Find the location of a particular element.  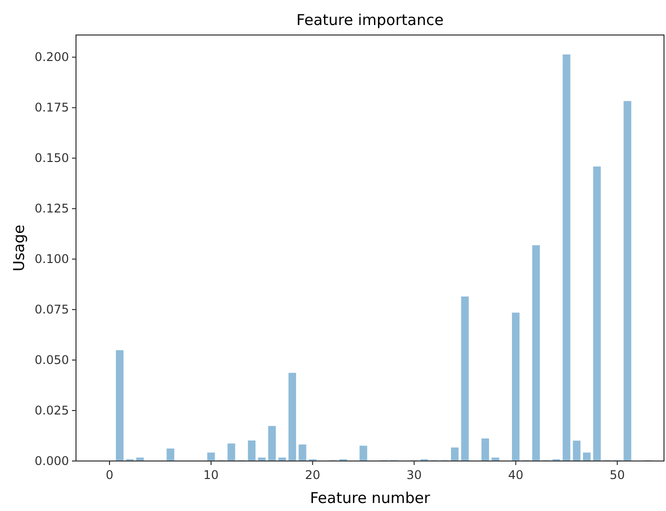

y-tick-label: 0.125 is located at coordinates (51, 209).